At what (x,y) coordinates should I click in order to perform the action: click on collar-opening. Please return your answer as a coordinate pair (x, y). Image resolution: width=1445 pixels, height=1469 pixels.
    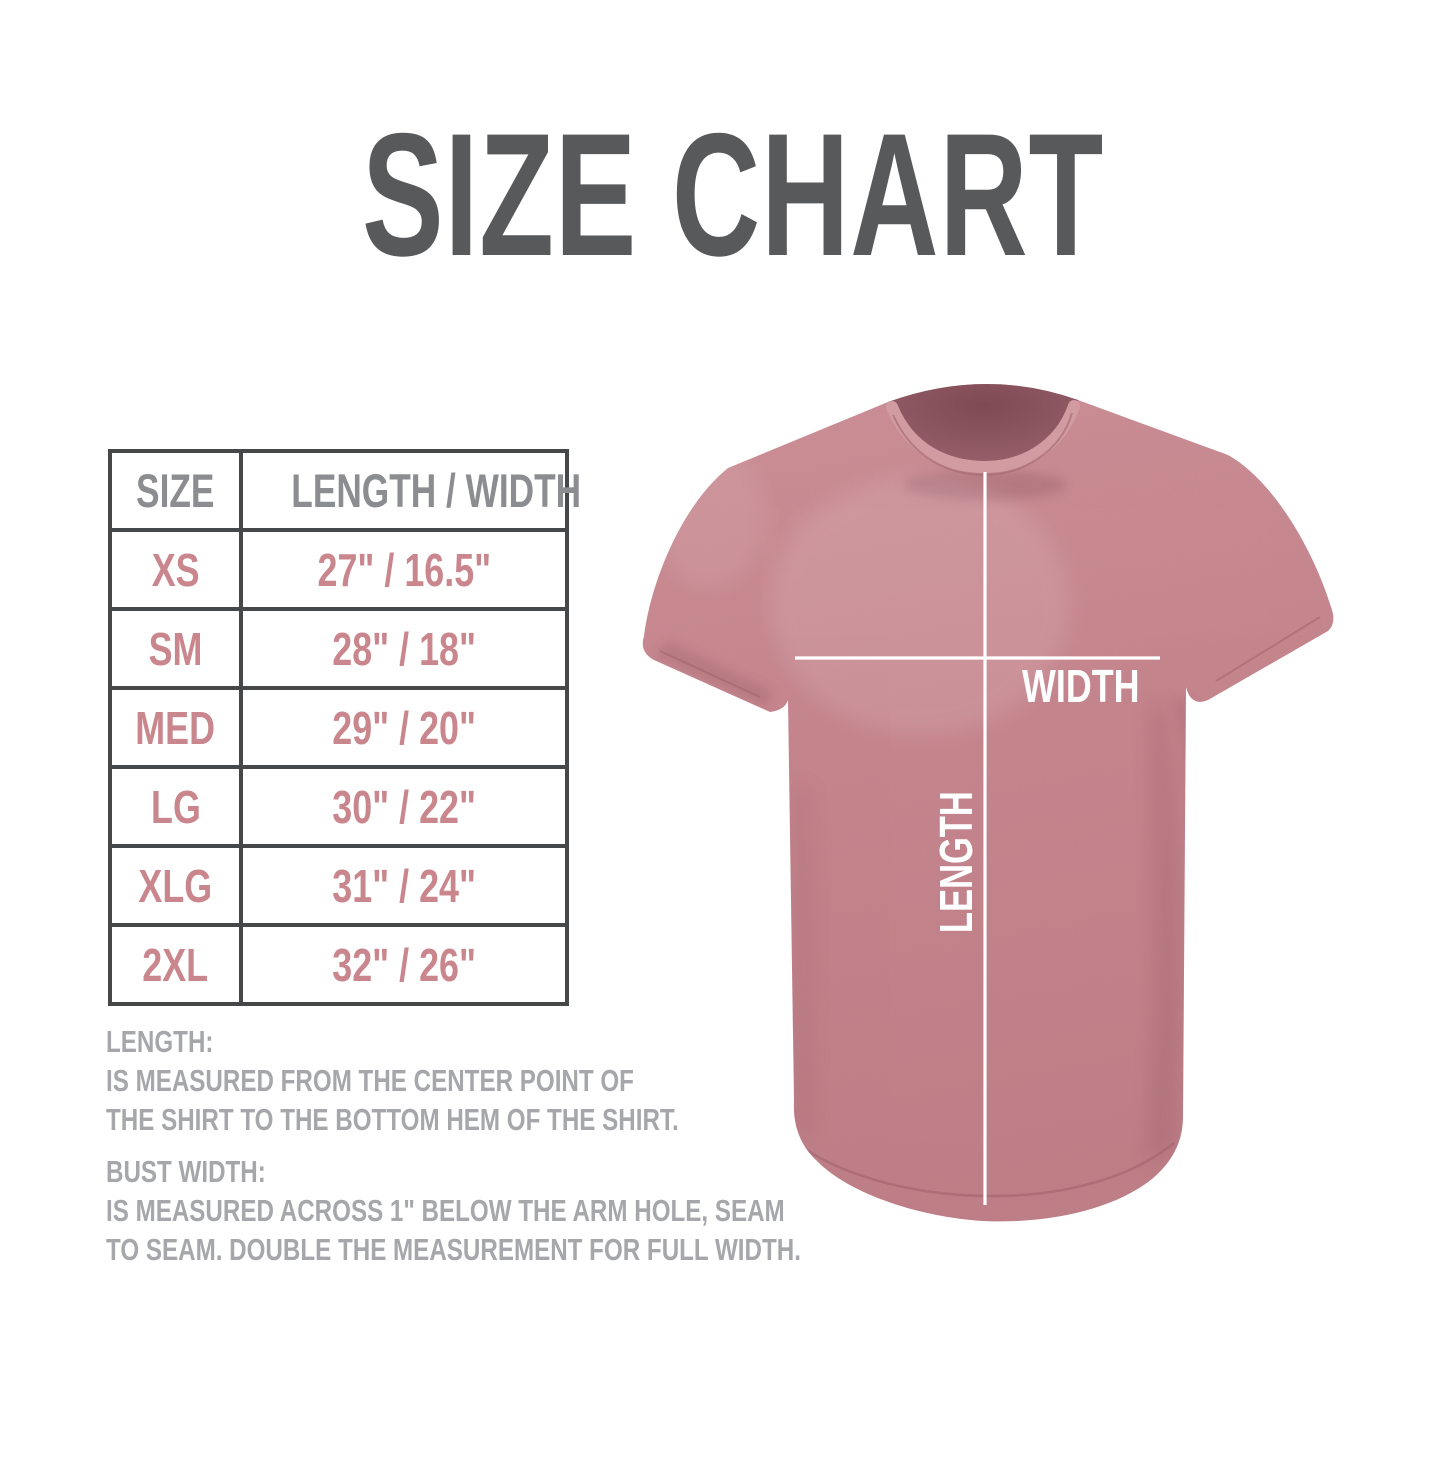
    Looking at the image, I should click on (983, 426).